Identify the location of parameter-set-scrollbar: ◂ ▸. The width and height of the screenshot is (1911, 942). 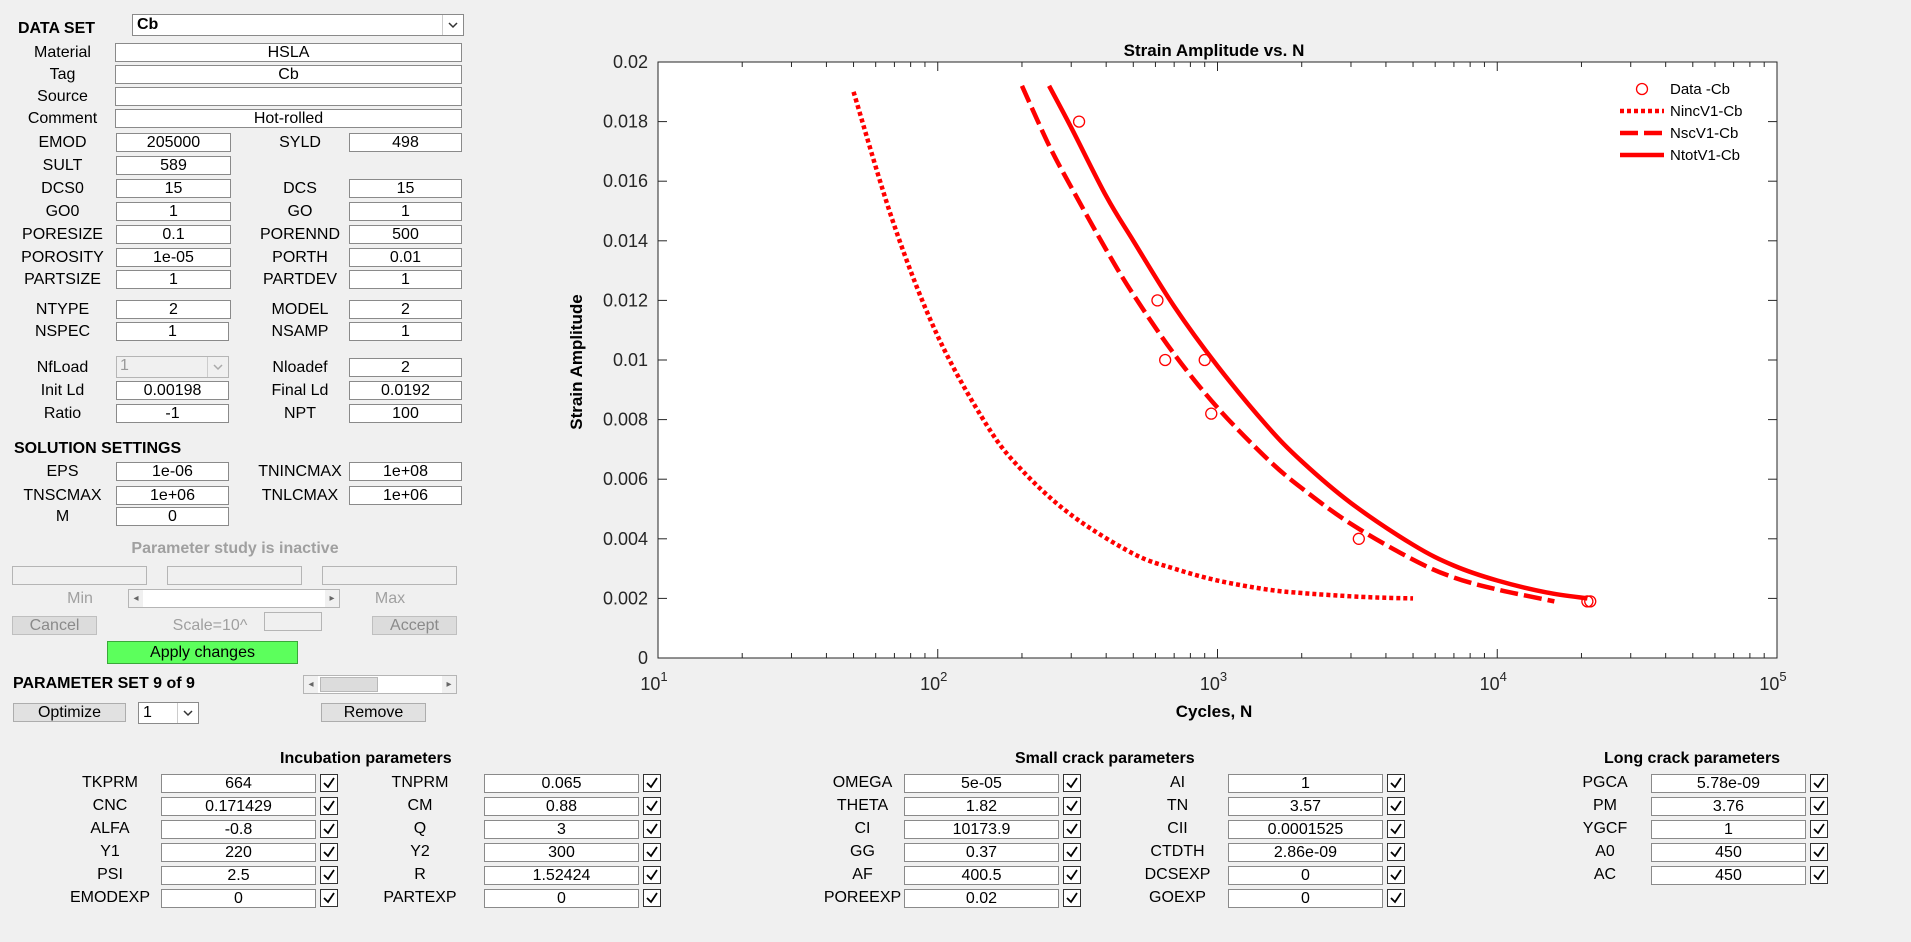
(380, 684).